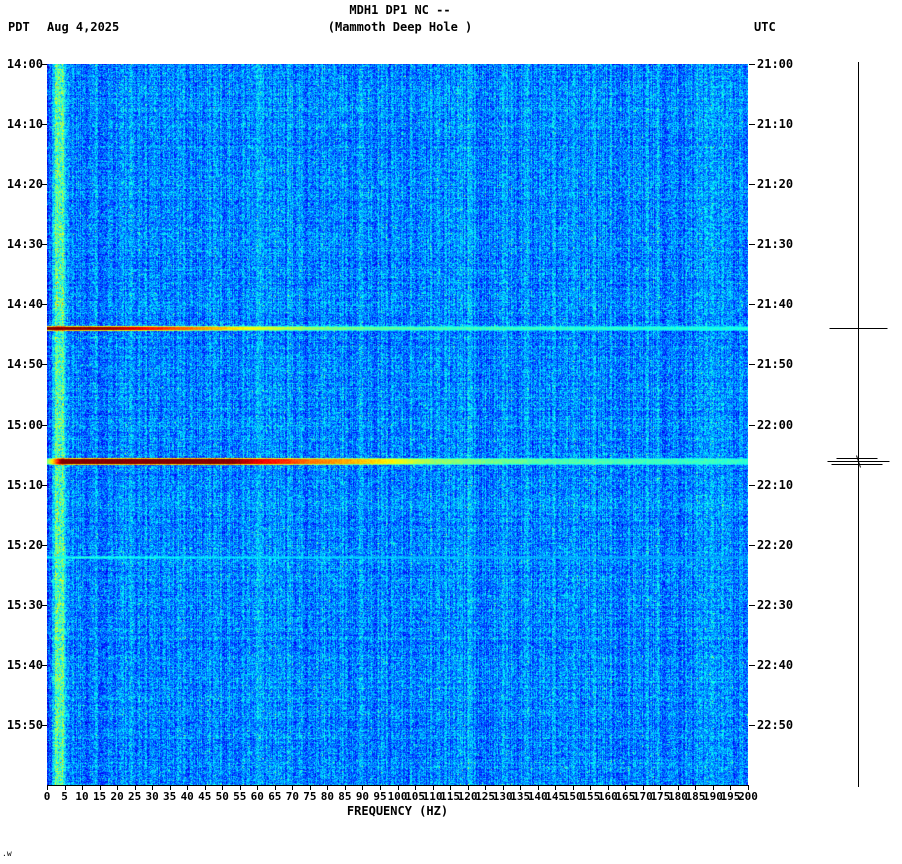  I want to click on right-time-label: 21:30, so click(775, 244).